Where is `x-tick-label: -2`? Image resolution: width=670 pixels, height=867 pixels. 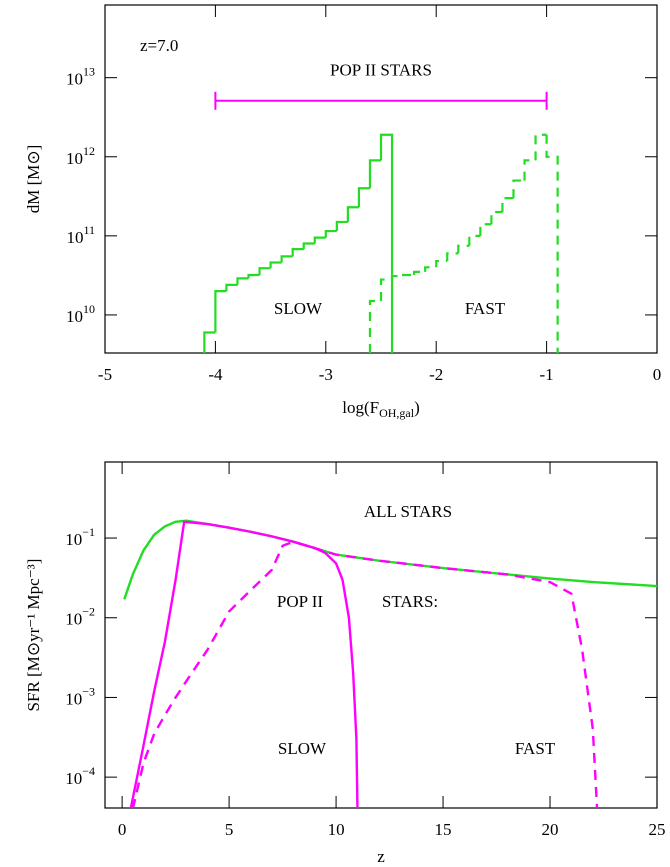
x-tick-label: -2 is located at coordinates (436, 374).